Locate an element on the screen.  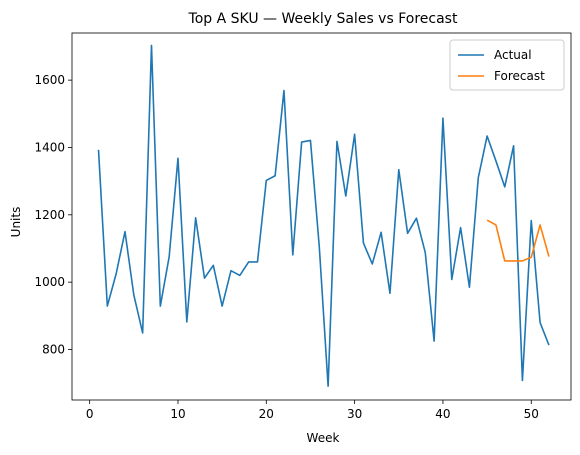
x-tick-label: 20 is located at coordinates (266, 414).